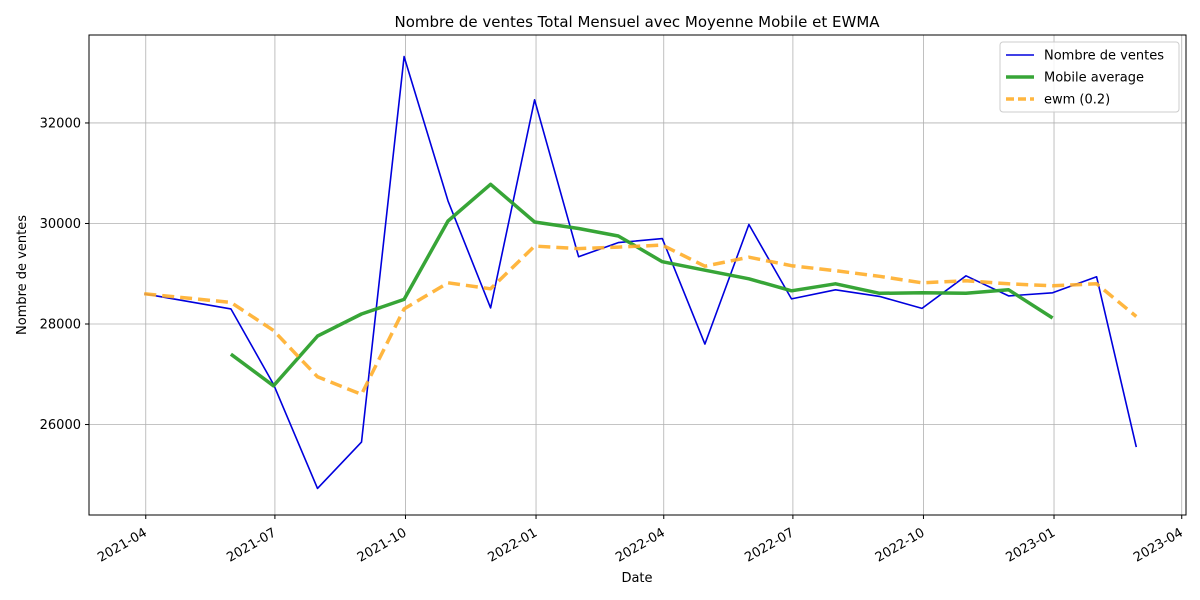 The width and height of the screenshot is (1200, 600). Describe the element at coordinates (512, 545) in the screenshot. I see `x-tick-label: 2022-01` at that location.